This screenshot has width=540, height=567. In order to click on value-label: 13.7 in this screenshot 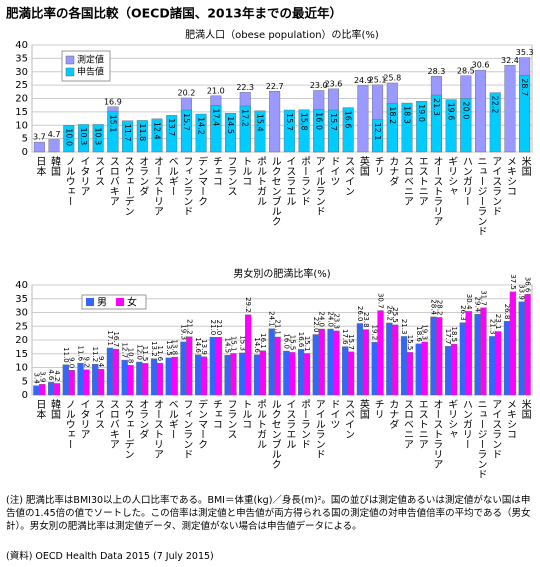, I will do `click(171, 127)`.